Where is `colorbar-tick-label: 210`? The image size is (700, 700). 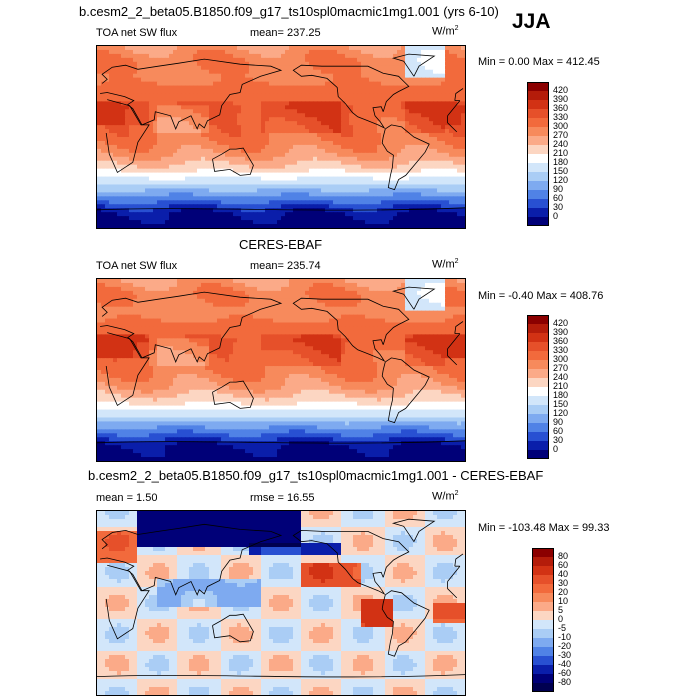 colorbar-tick-label: 210 is located at coordinates (561, 153).